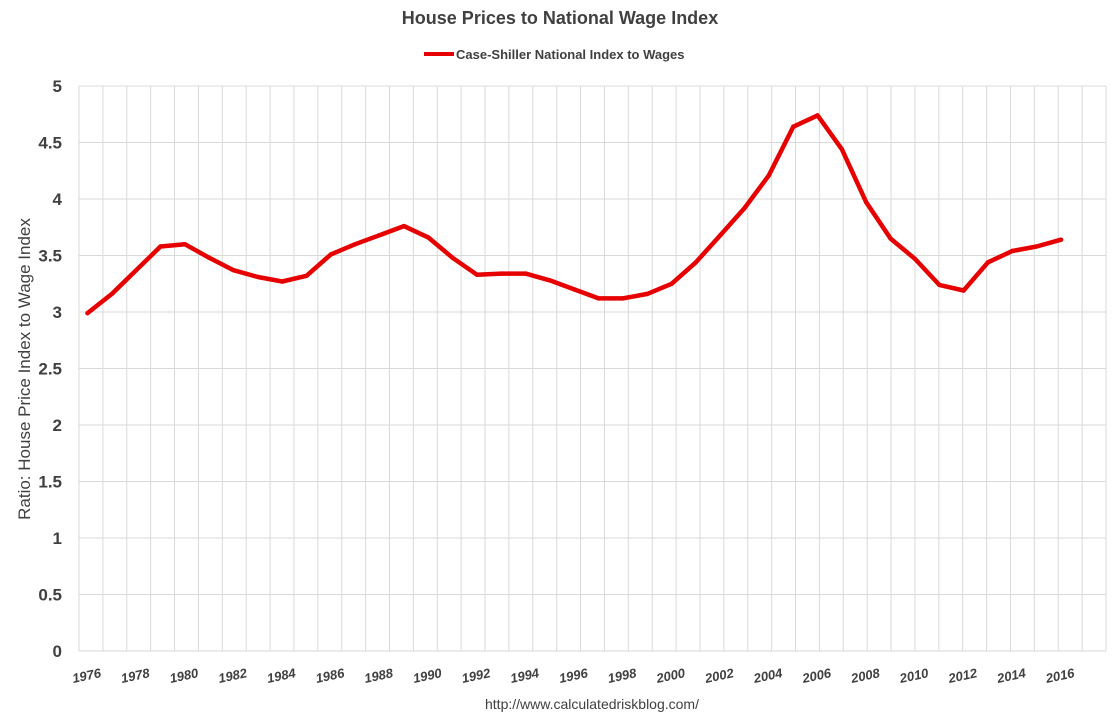 This screenshot has width=1120, height=718. I want to click on x-tick-label: 2008, so click(865, 675).